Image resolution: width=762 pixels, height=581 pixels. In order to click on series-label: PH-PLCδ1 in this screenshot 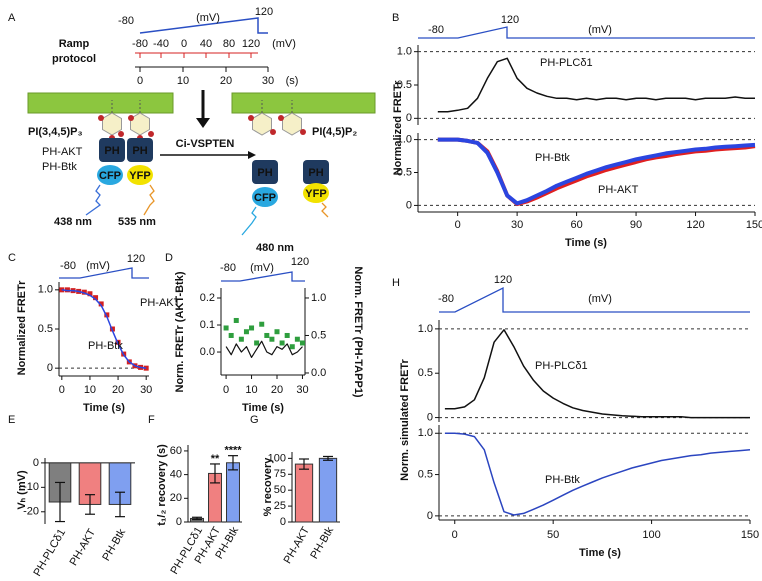, I will do `click(561, 366)`.